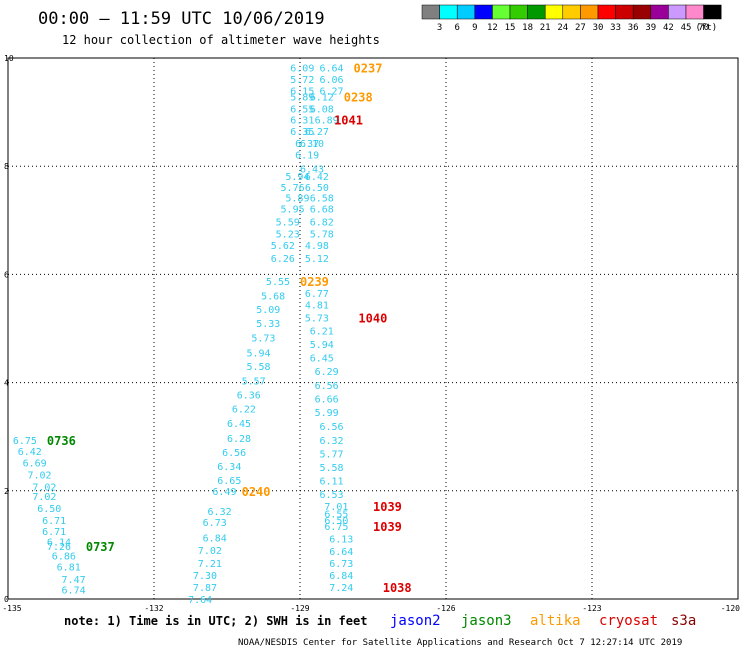 The image size is (740, 650). I want to click on wave-height-value: 6.09, so click(302, 69).